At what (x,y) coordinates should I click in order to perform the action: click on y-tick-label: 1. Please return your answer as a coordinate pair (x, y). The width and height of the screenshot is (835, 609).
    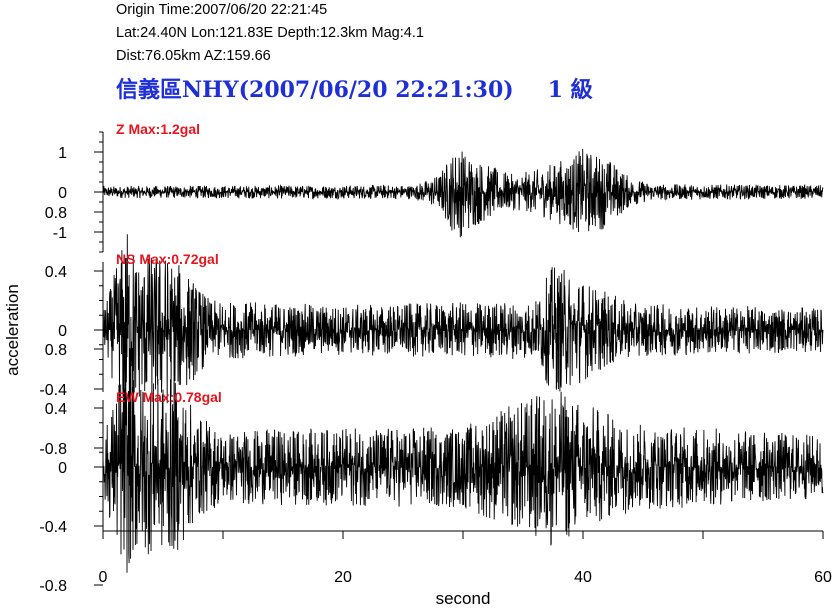
    Looking at the image, I should click on (62, 153).